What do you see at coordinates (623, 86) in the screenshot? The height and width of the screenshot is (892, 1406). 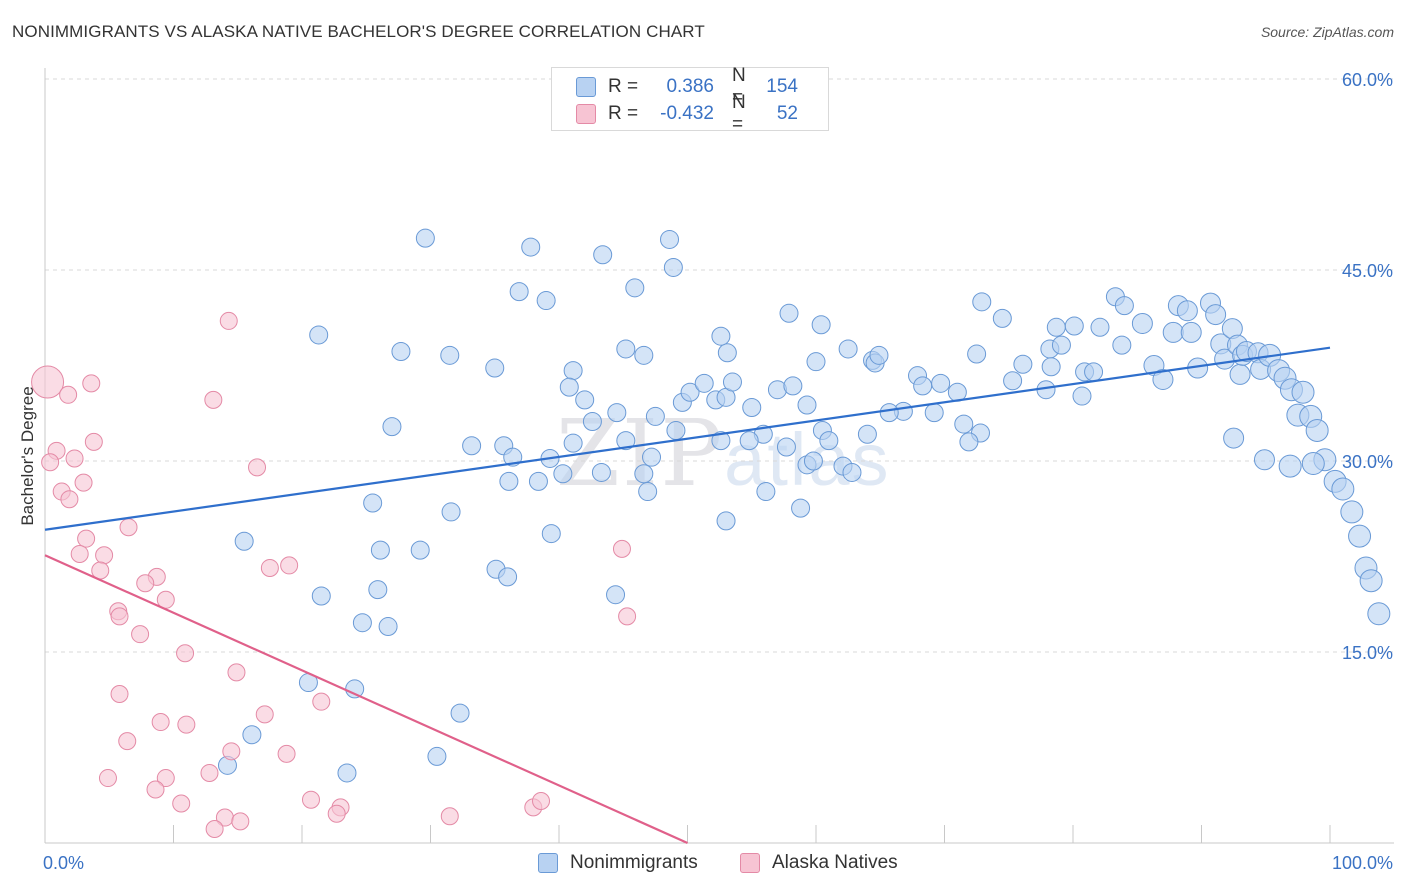 I see `legend-r-label: R =` at bounding box center [623, 86].